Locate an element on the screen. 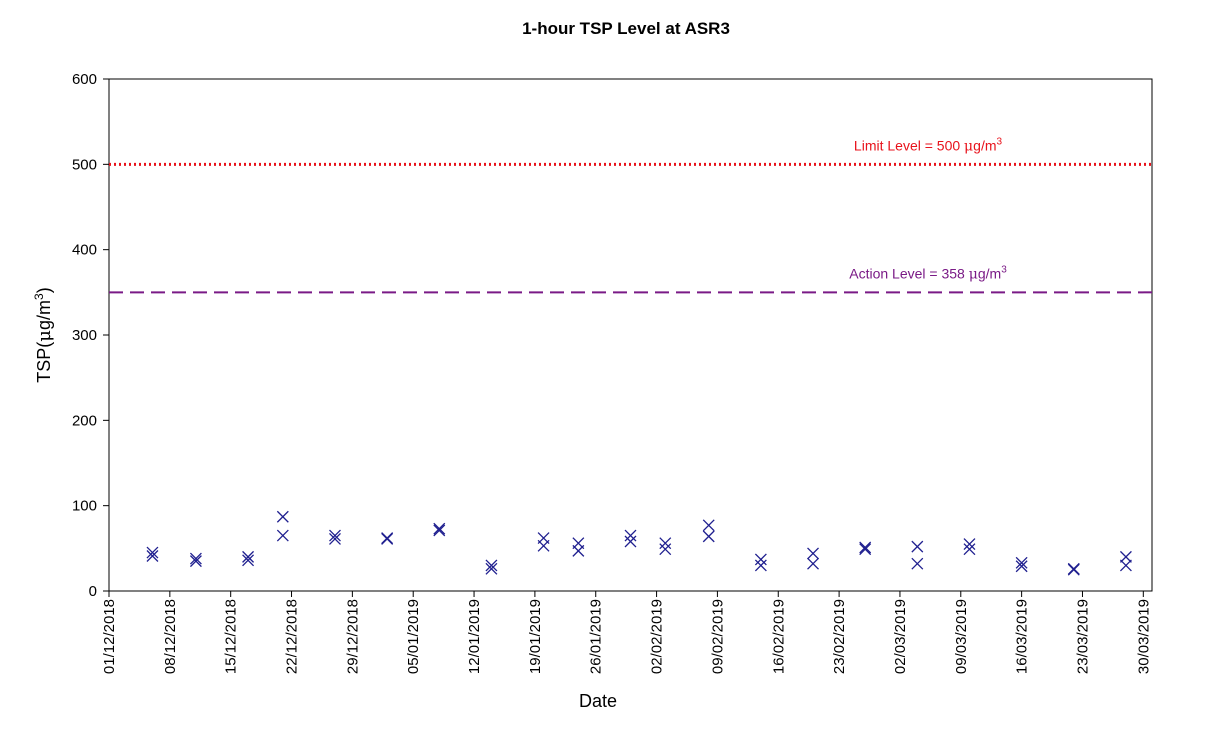  chart-title: 1-hour TSP Level at ASR3 is located at coordinates (626, 28).